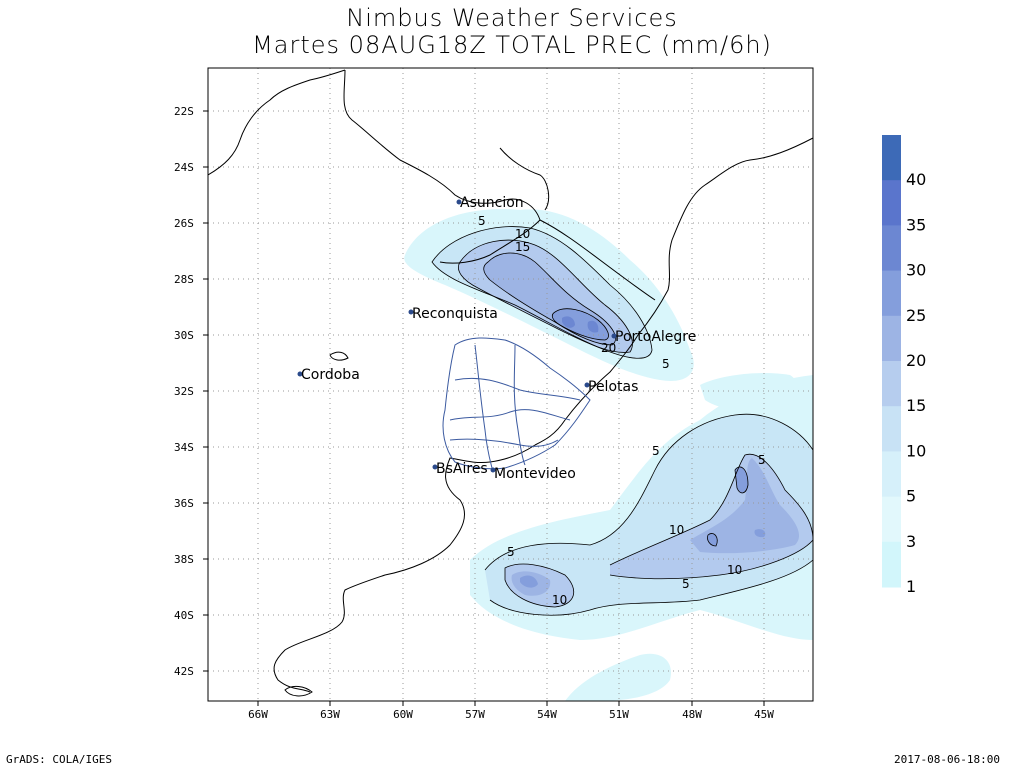  What do you see at coordinates (184, 671) in the screenshot?
I see `lat-label: 42S` at bounding box center [184, 671].